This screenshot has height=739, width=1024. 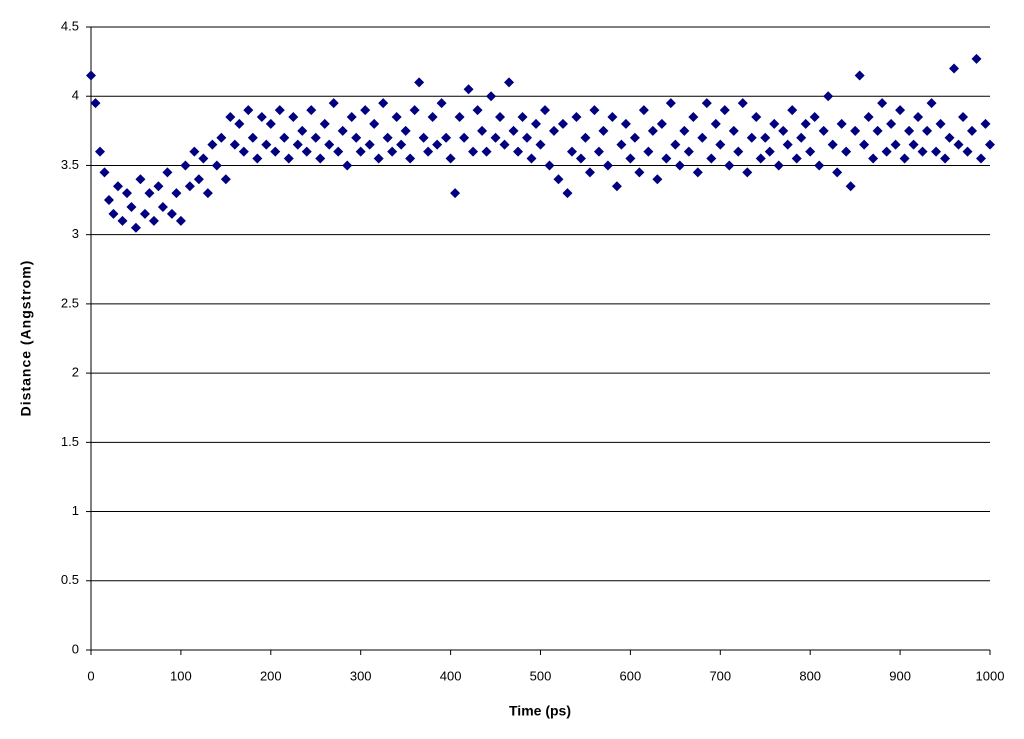 What do you see at coordinates (900, 675) in the screenshot?
I see `x-tick-label: 900` at bounding box center [900, 675].